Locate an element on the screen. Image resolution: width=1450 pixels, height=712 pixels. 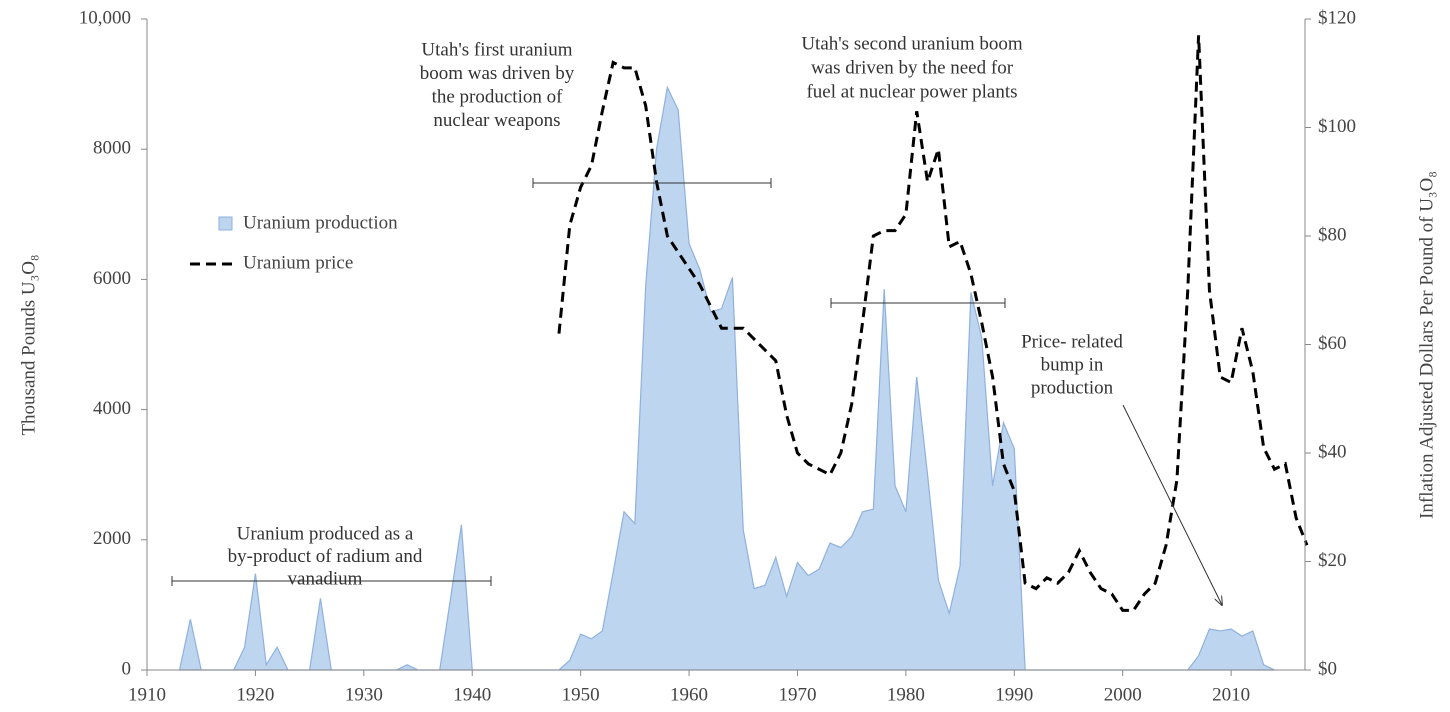
x-tick-label: 2000 is located at coordinates (1123, 694).